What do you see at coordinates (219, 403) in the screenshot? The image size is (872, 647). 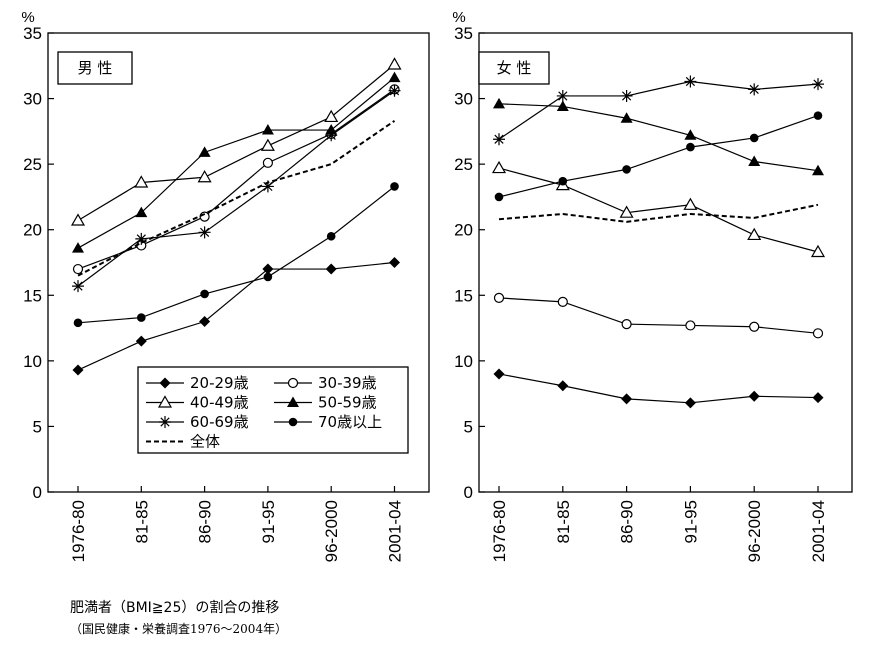 I see `legend-label: 40-49歳` at bounding box center [219, 403].